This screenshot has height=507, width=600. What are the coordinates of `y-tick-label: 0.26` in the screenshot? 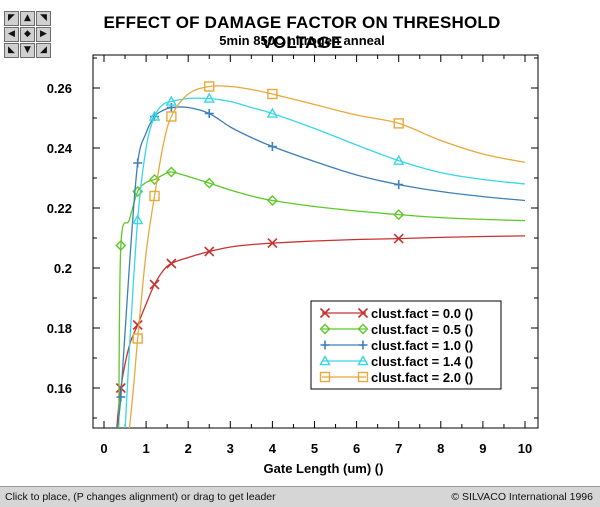 It's located at (59, 88).